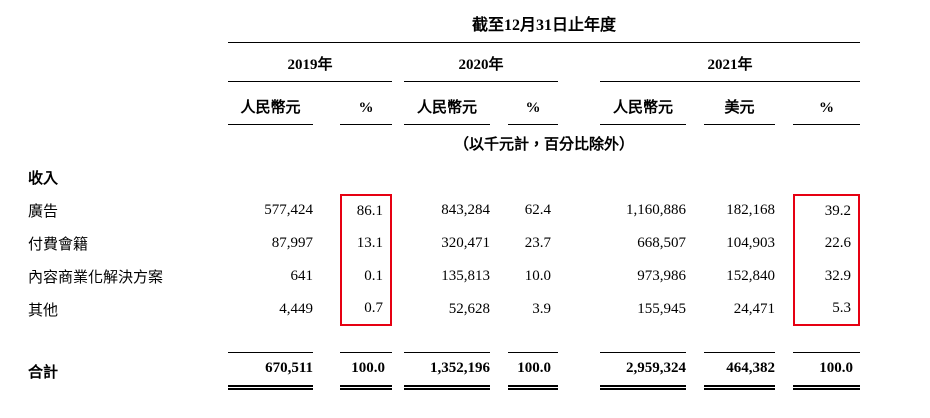  I want to click on table-cell: 4,449, so click(296, 309).